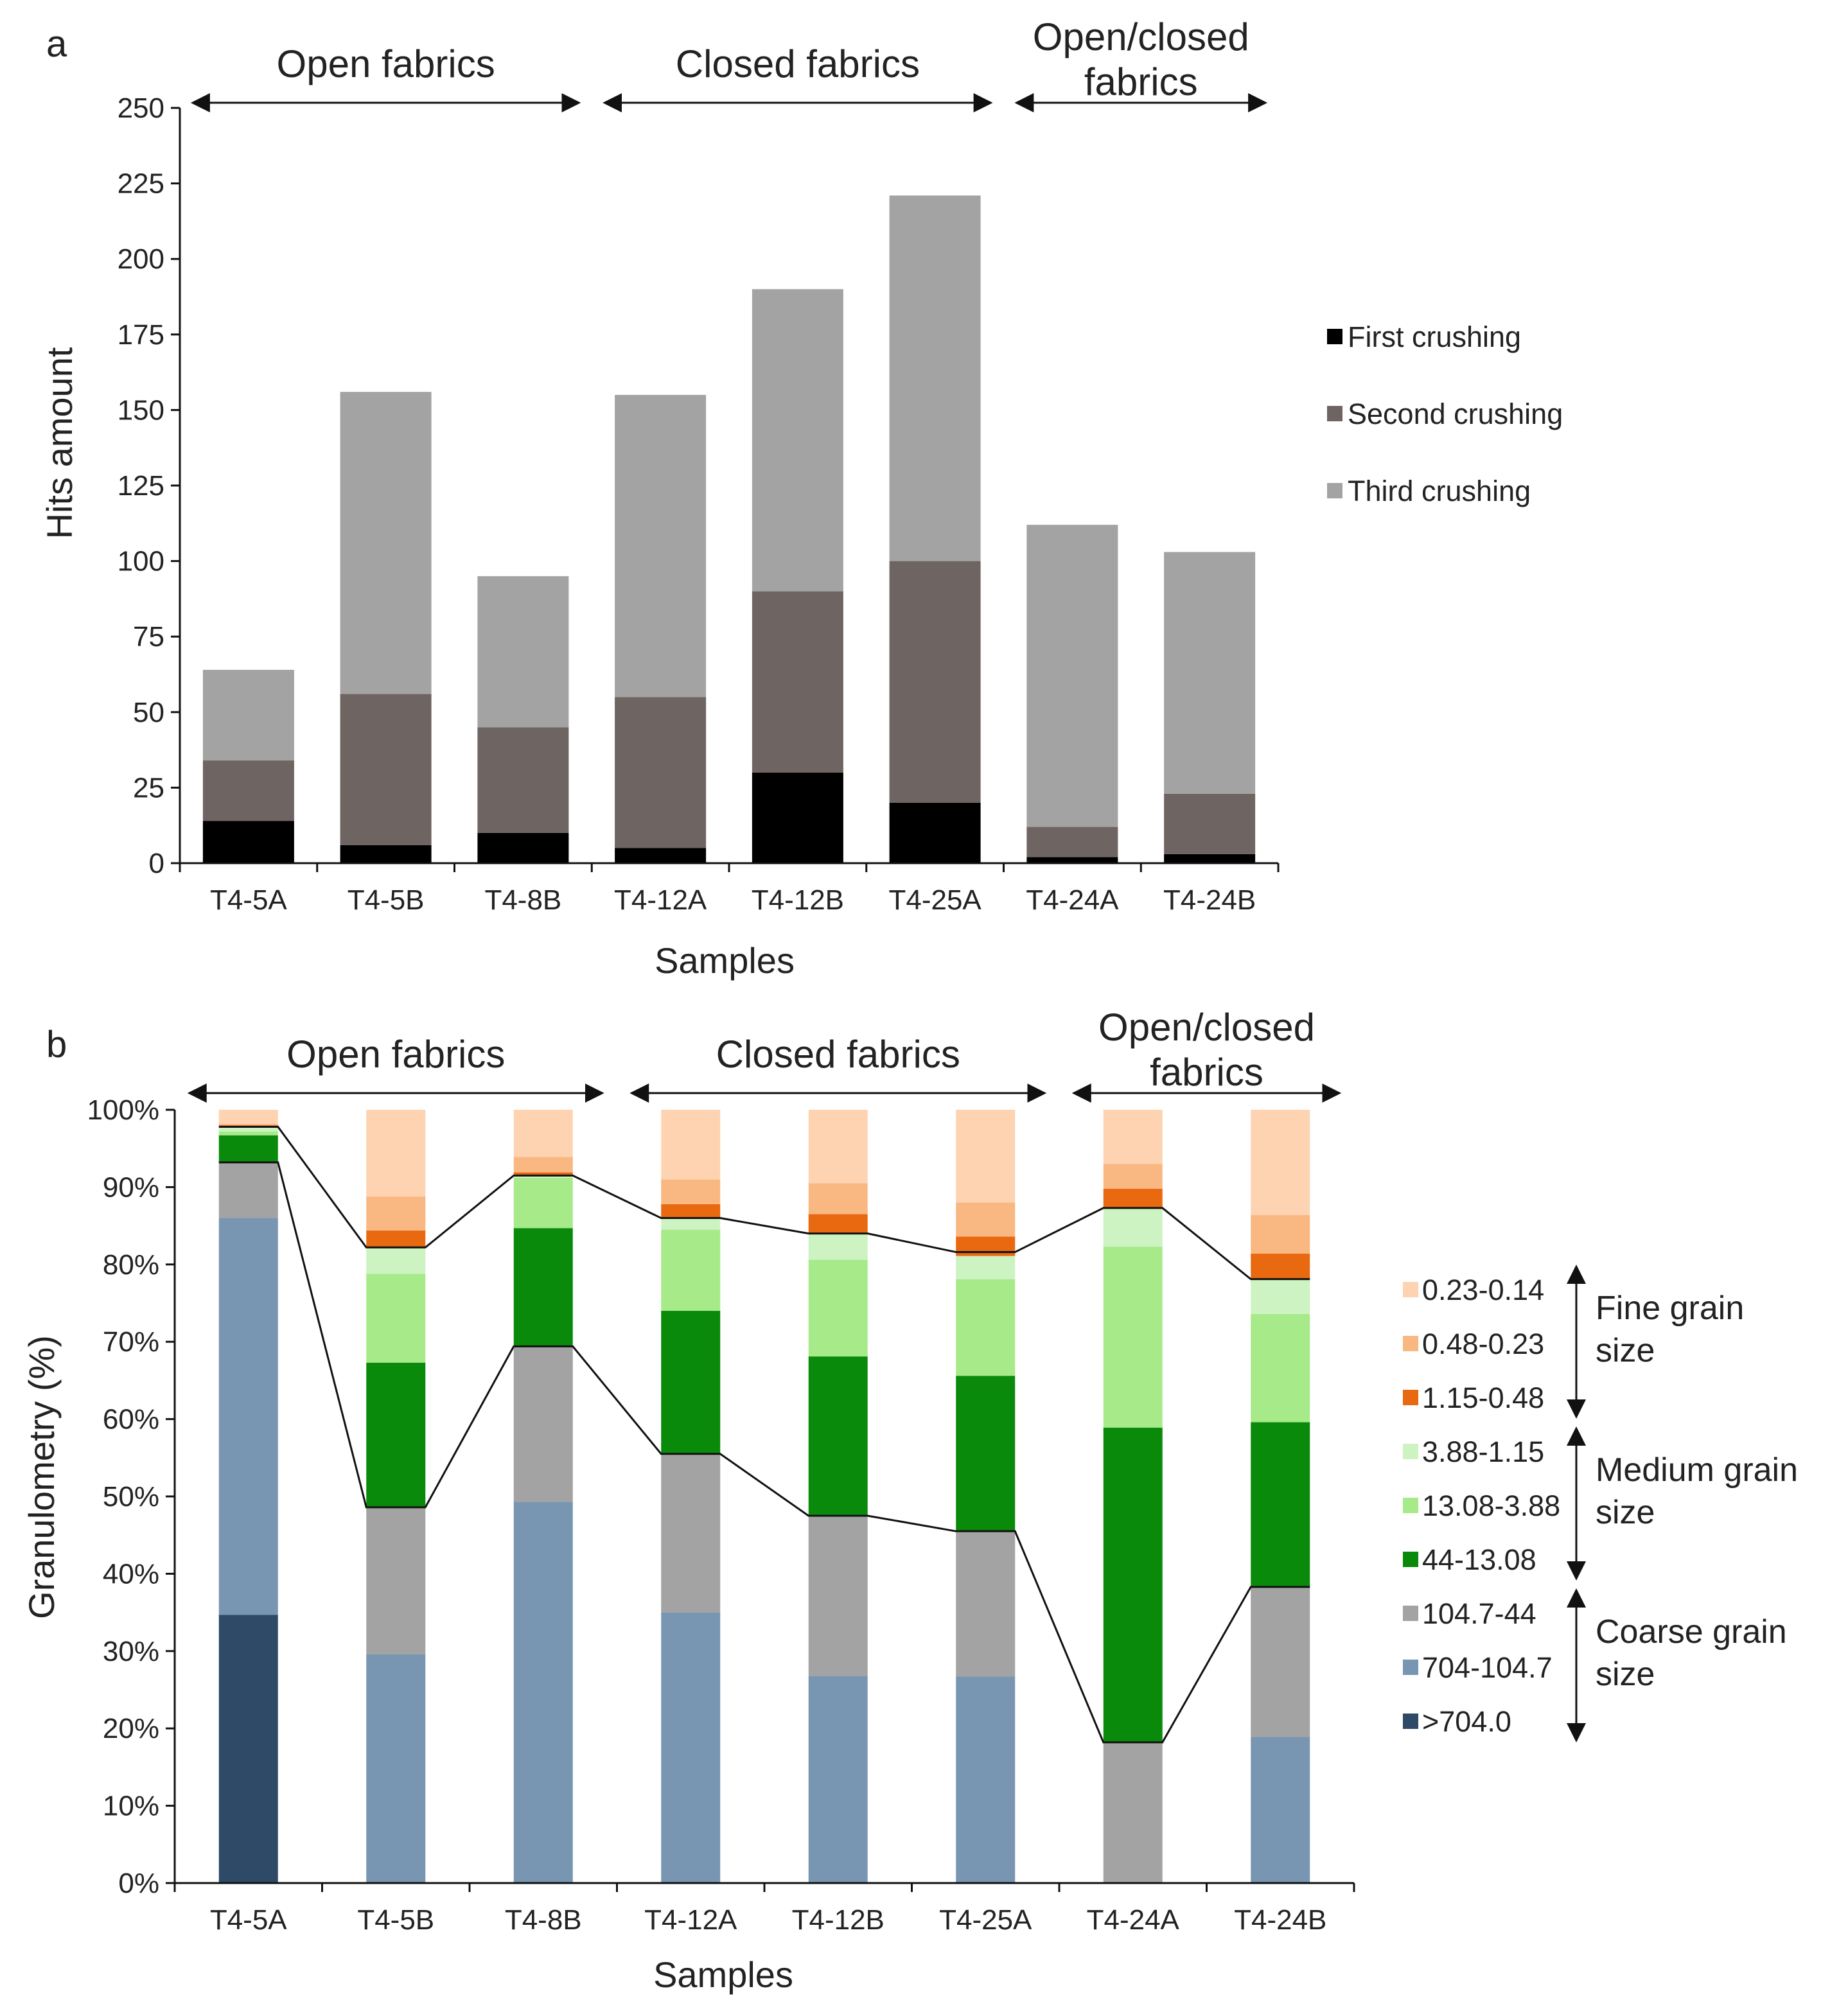 The image size is (1848, 2016). What do you see at coordinates (131, 1187) in the screenshot?
I see `y-tick-label: 90%` at bounding box center [131, 1187].